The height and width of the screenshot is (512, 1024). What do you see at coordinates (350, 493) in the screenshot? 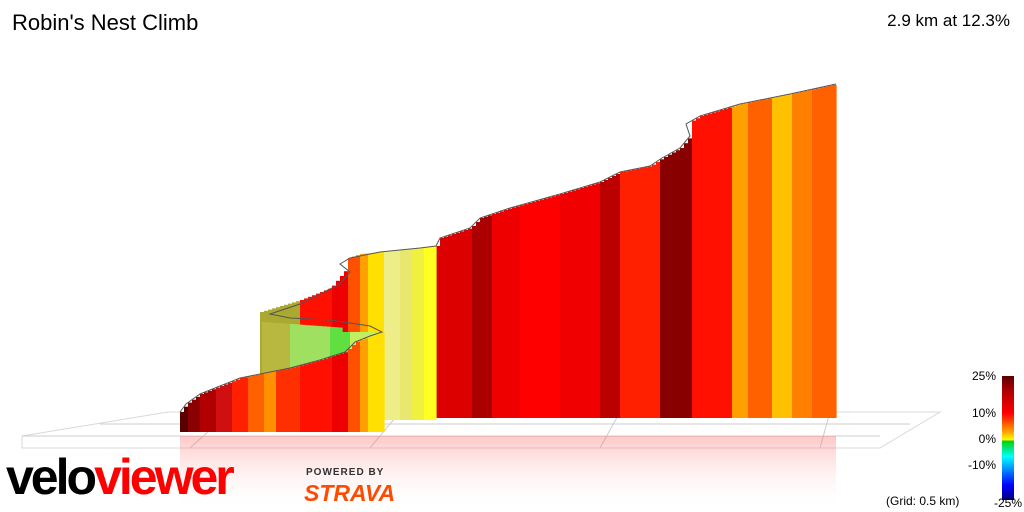
I see `strava-logo: STRAVA` at bounding box center [350, 493].